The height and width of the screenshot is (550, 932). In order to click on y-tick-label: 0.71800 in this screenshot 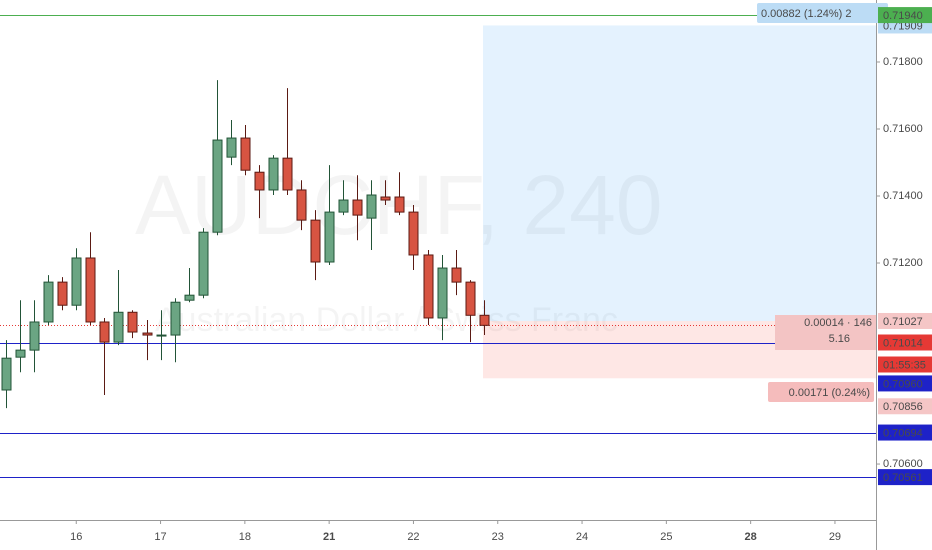, I will do `click(903, 62)`.